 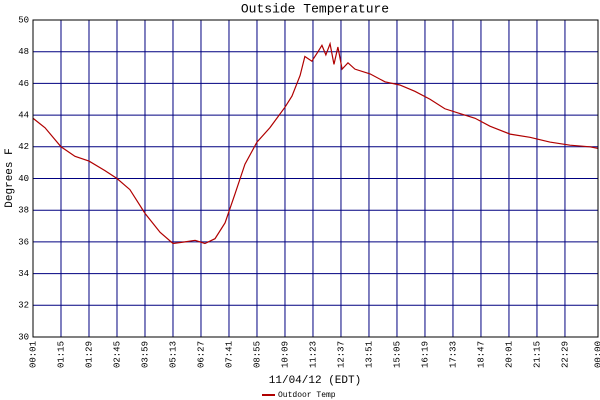 What do you see at coordinates (229, 354) in the screenshot?
I see `x-tick-label: 07:41` at bounding box center [229, 354].